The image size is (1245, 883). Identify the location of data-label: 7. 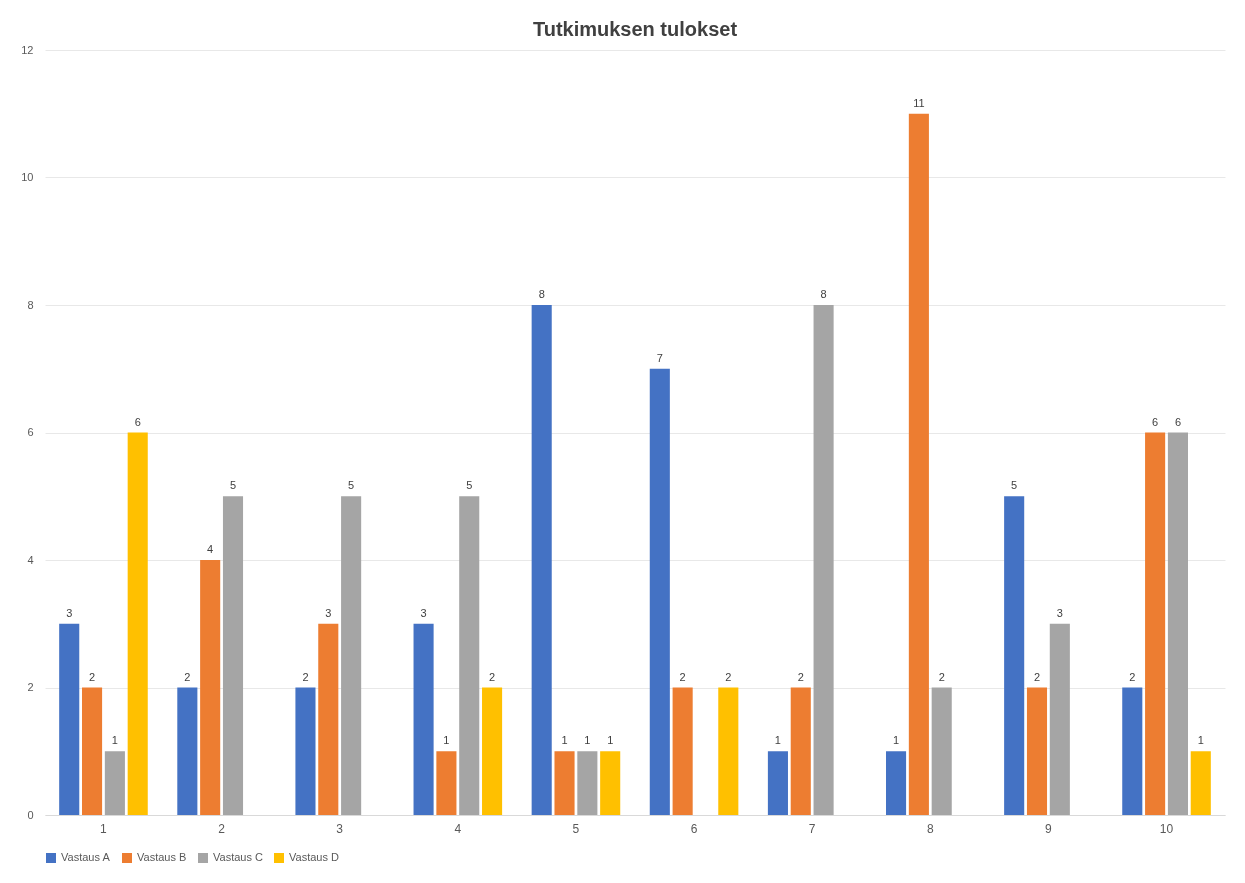
(659, 357).